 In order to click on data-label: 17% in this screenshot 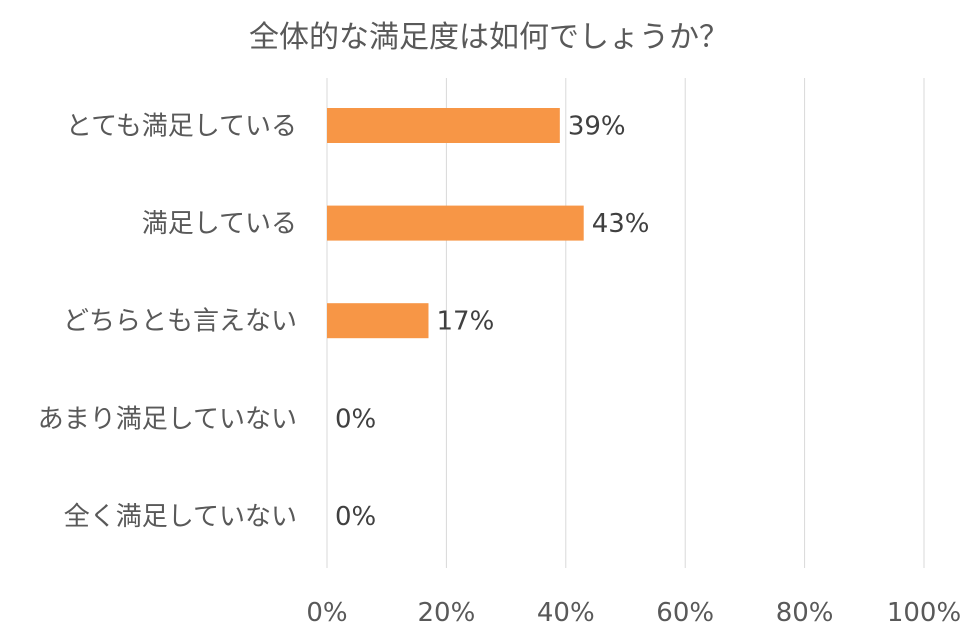, I will do `click(465, 322)`.